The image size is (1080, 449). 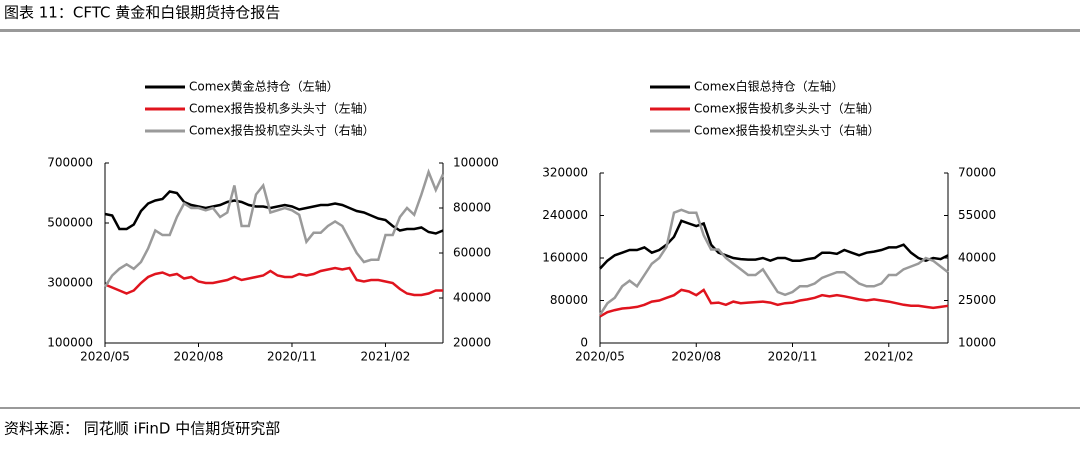 What do you see at coordinates (142, 429) in the screenshot?
I see `source-note: 资料来源： 同花顺 iFinD 中信期货研究部` at bounding box center [142, 429].